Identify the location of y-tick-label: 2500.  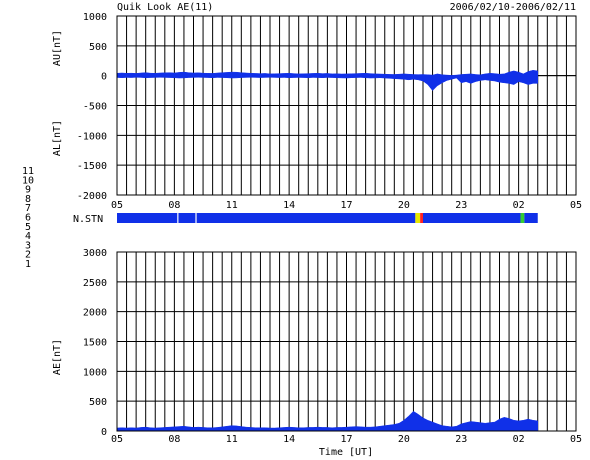
(95, 283).